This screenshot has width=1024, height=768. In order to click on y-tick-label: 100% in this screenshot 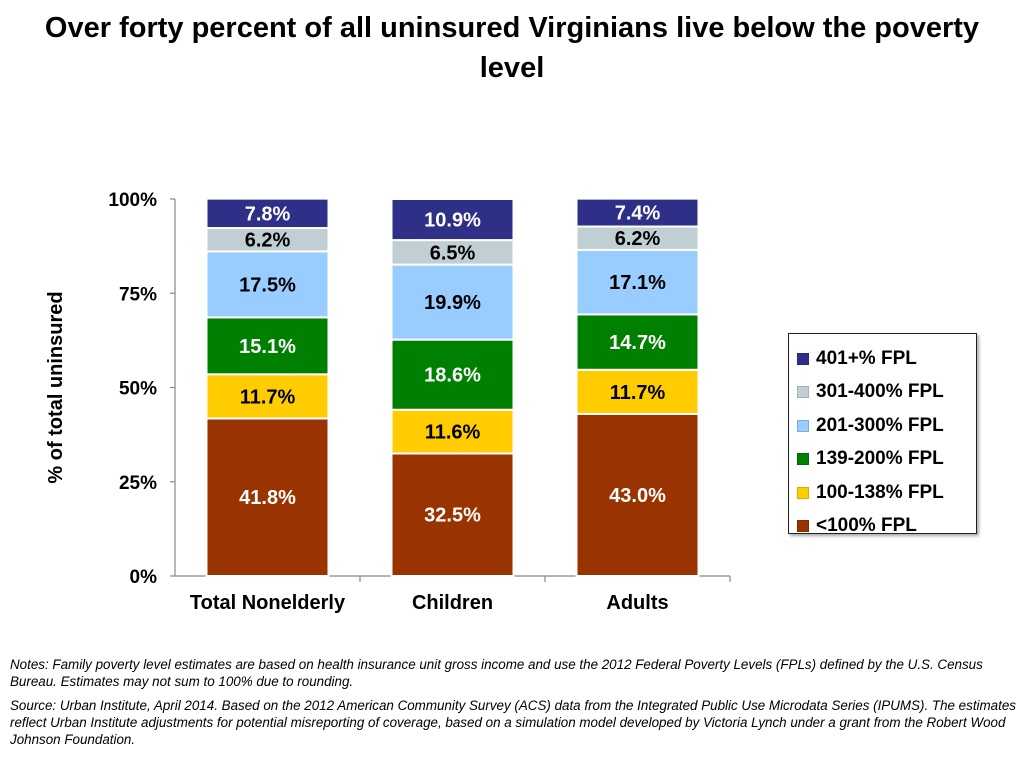, I will do `click(132, 200)`.